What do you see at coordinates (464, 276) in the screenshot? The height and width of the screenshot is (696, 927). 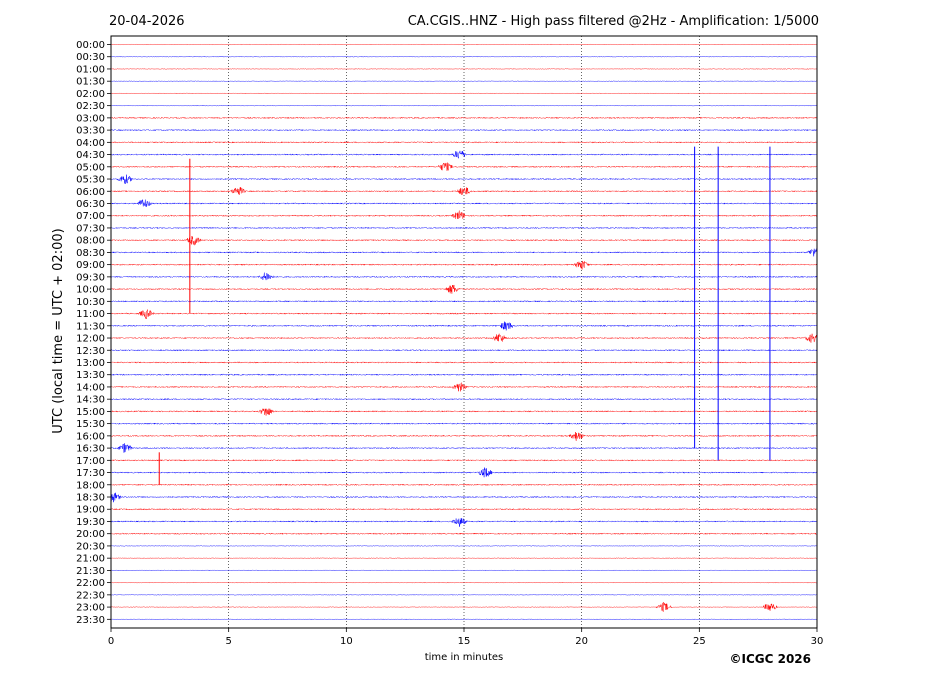 I see `trace-09:30` at bounding box center [464, 276].